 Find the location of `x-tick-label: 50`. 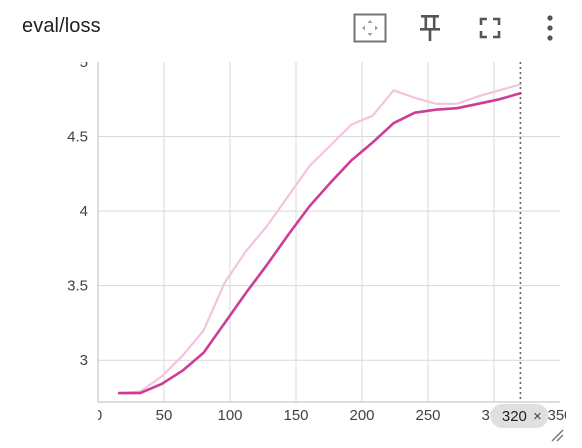

x-tick-label: 50 is located at coordinates (164, 415).